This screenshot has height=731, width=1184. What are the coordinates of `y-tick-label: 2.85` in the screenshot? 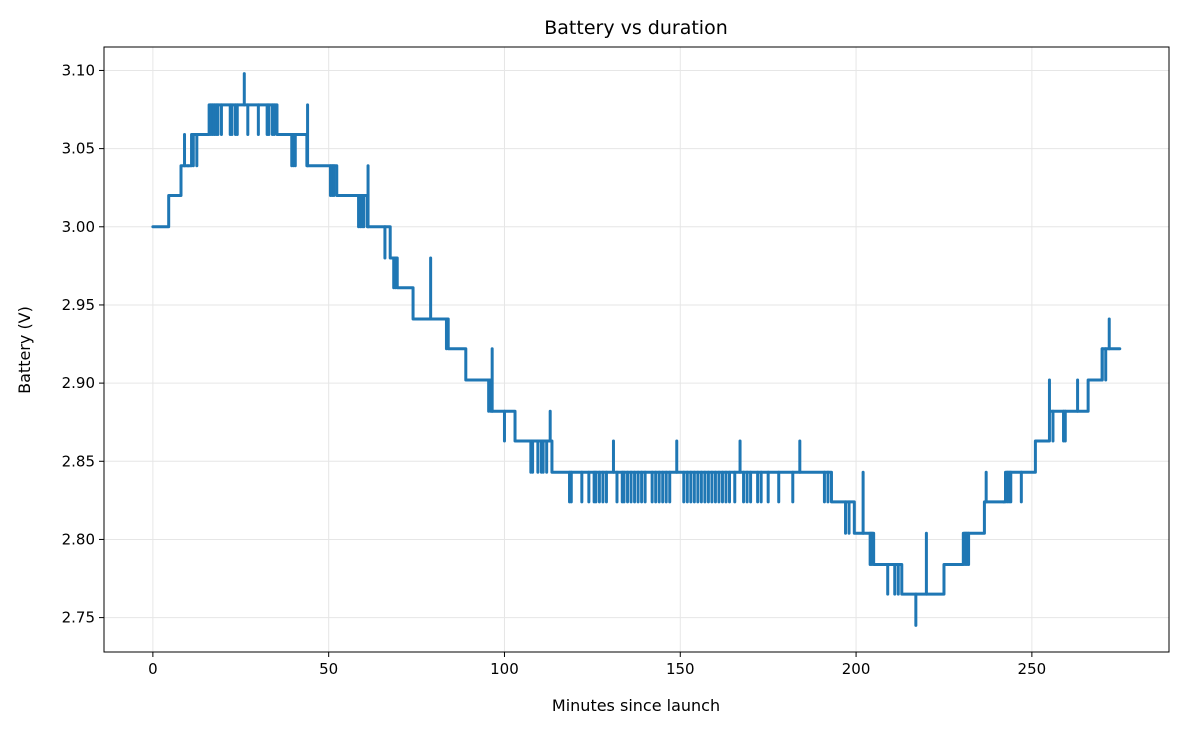 It's located at (78, 461).